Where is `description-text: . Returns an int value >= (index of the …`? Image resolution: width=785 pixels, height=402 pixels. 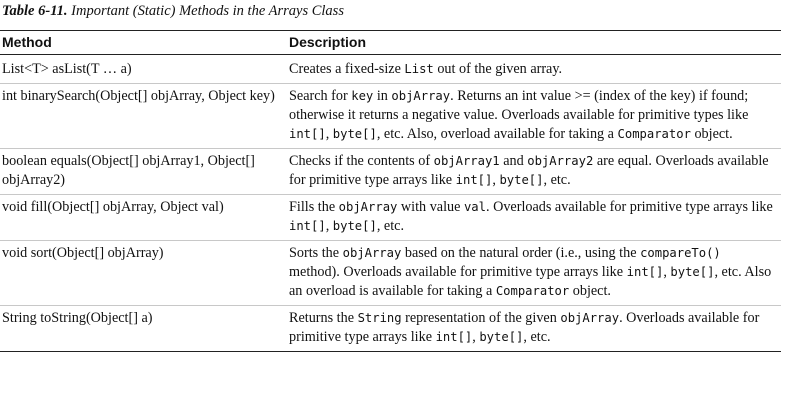
description-text: . Returns an int value >= (index of the … is located at coordinates (519, 105).